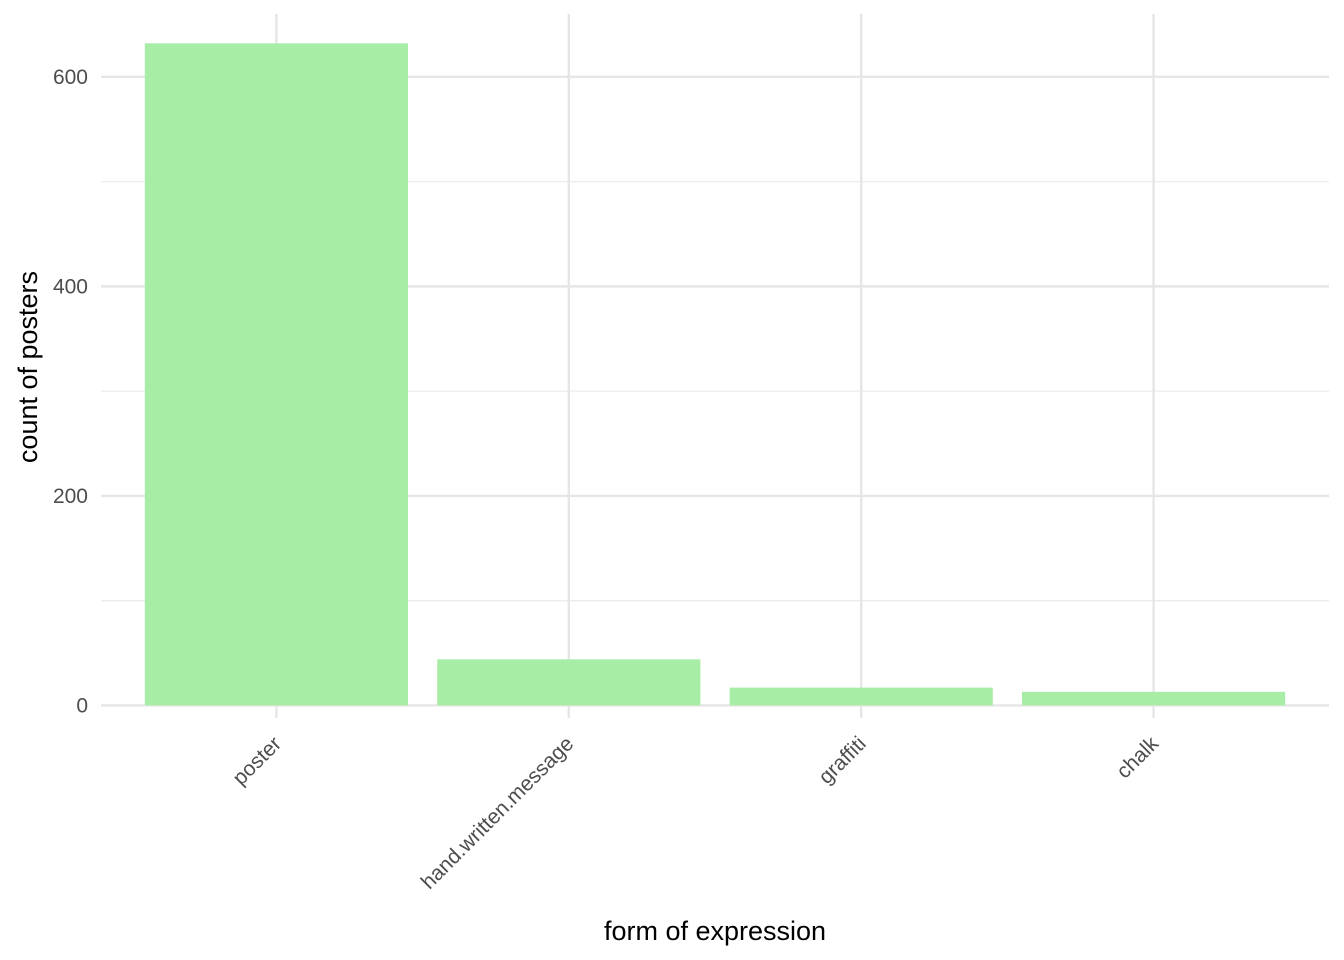  Describe the element at coordinates (257, 761) in the screenshot. I see `x-tick-label: poster` at that location.